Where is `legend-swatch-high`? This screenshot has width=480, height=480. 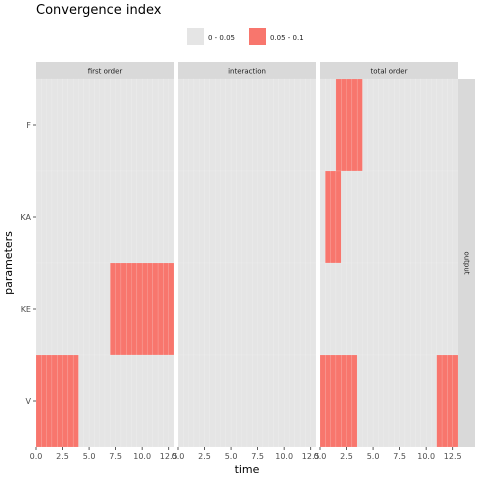
legend-swatch-high is located at coordinates (257, 36).